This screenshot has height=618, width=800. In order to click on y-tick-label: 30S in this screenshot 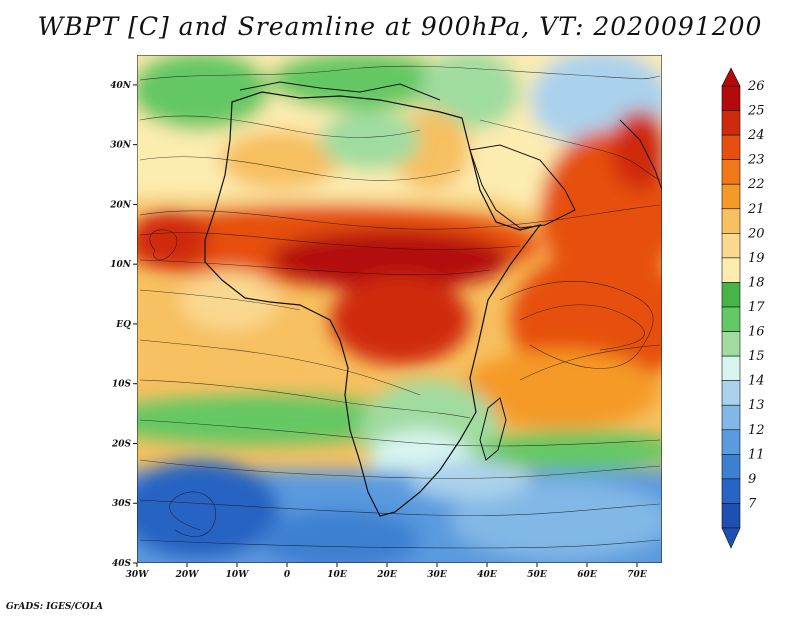, I will do `click(122, 504)`.